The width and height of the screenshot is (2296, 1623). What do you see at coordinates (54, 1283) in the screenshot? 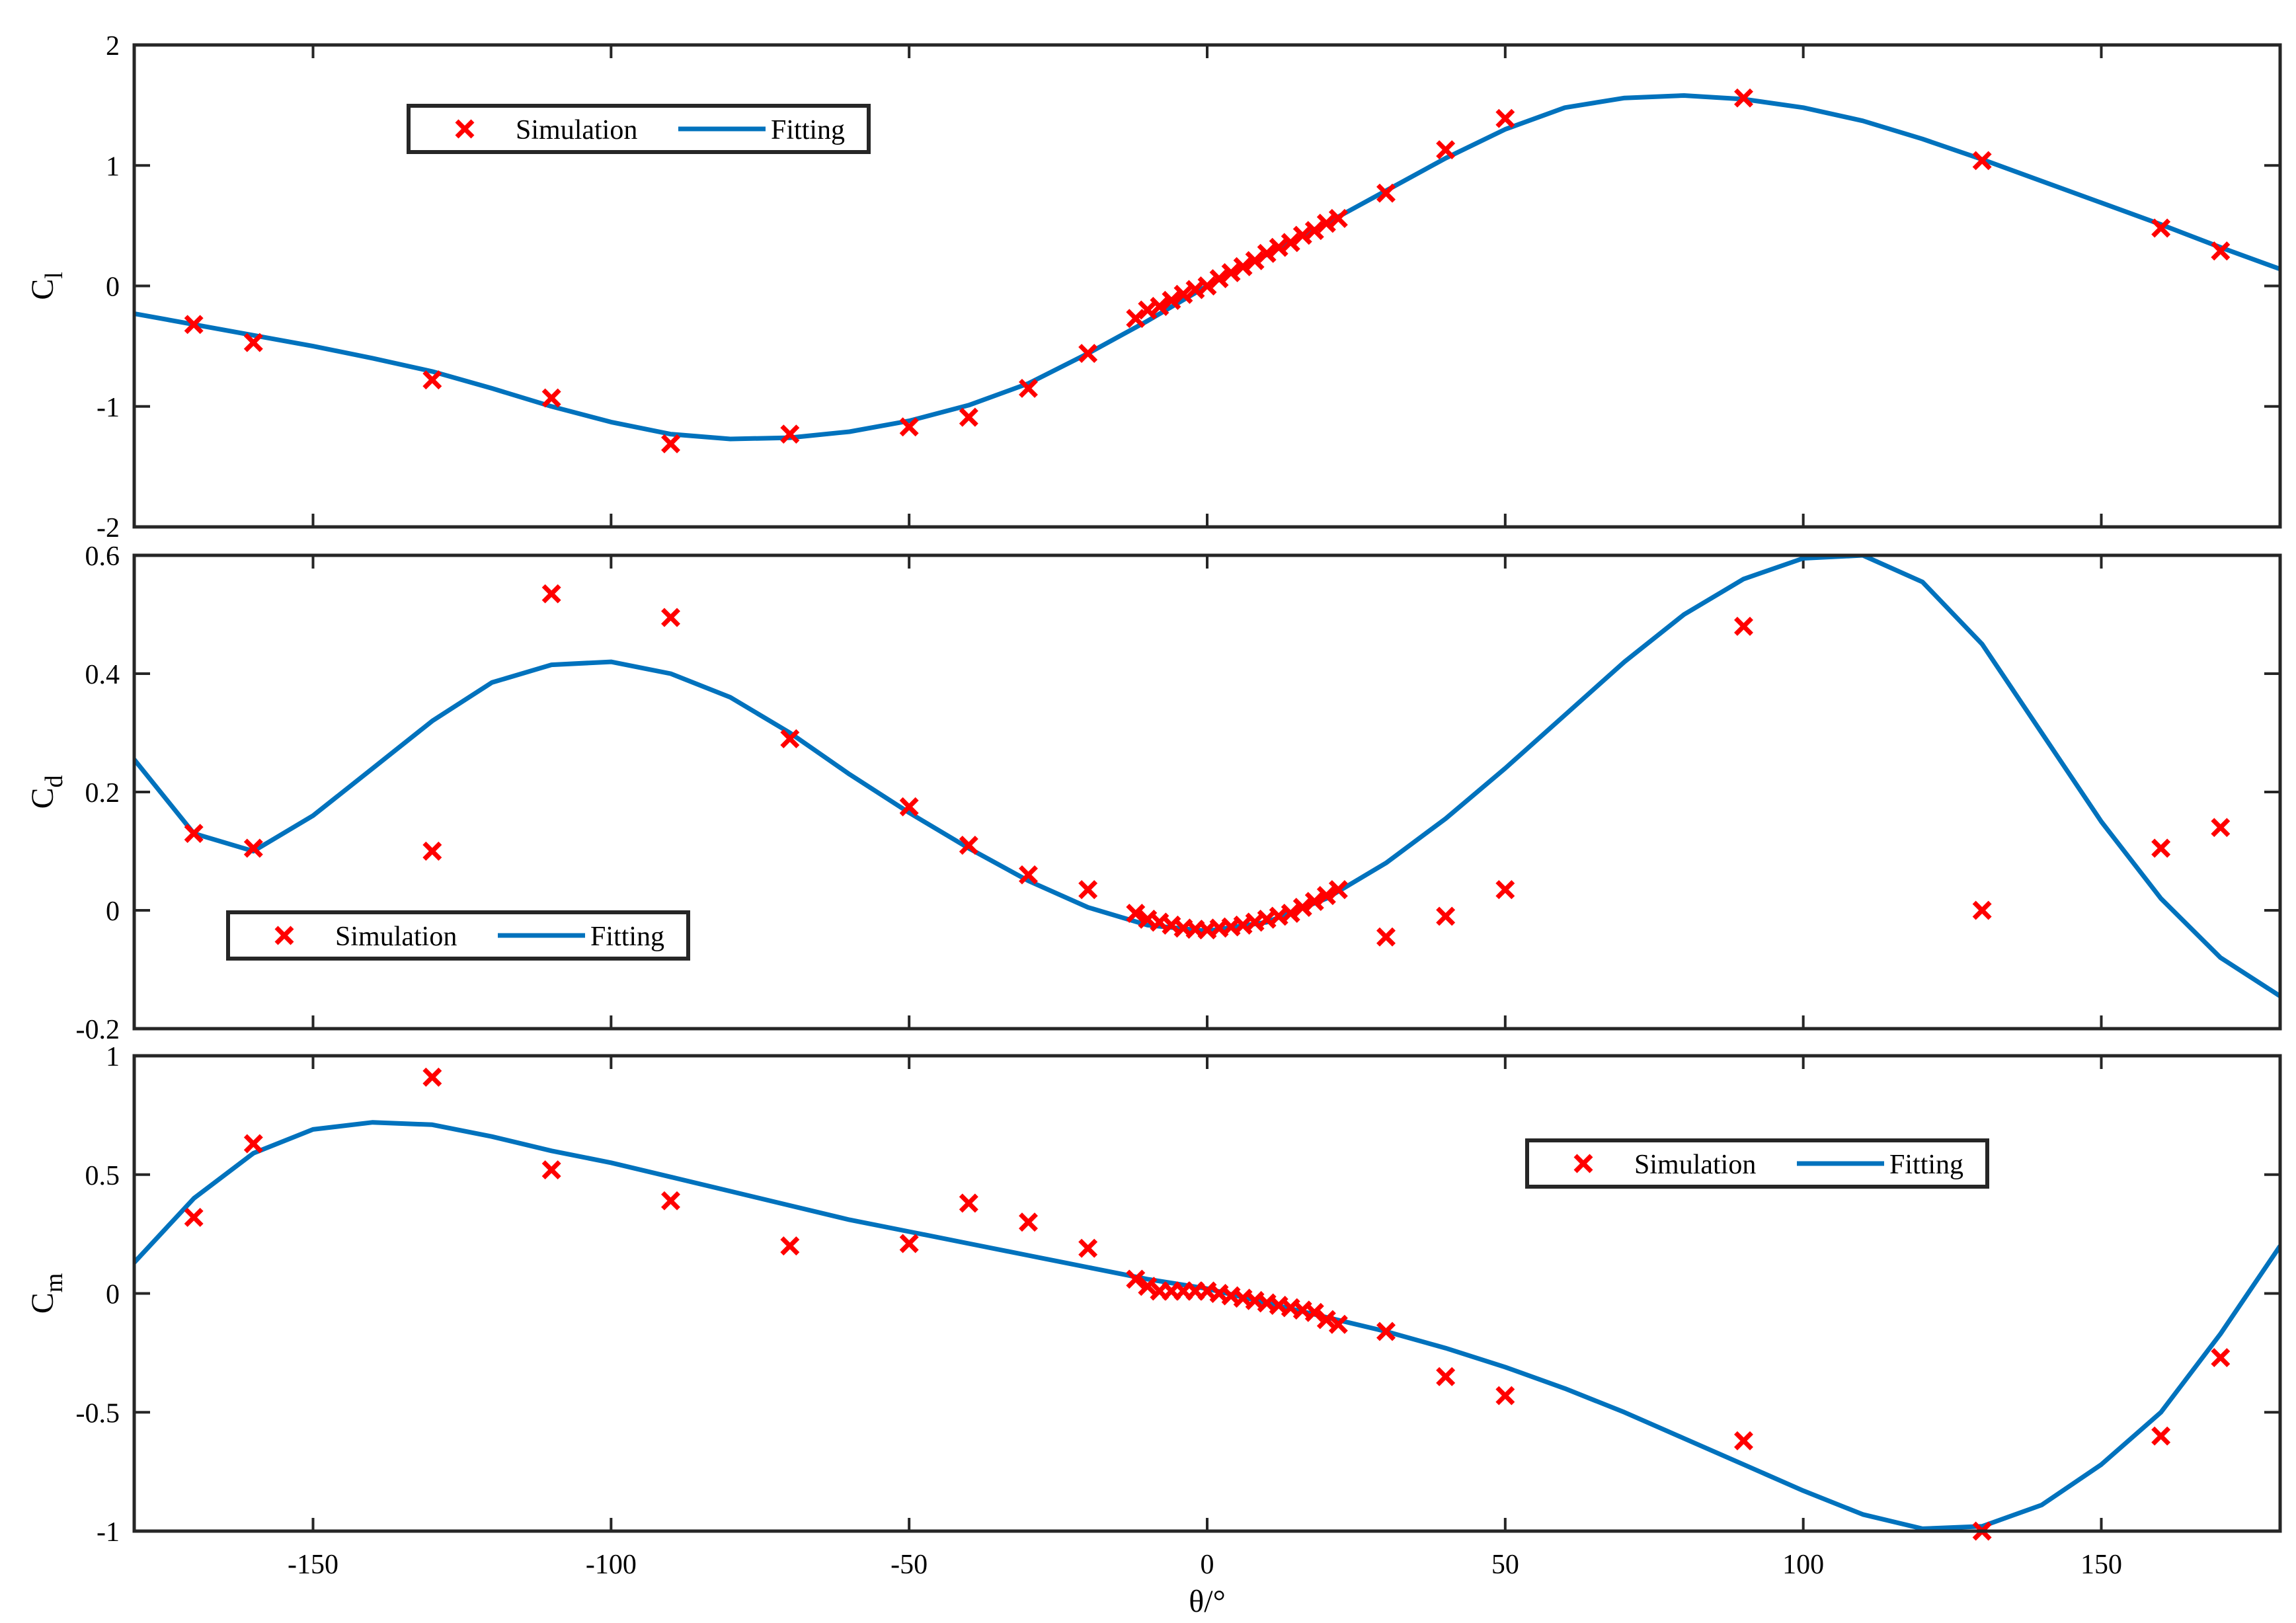
I see `y-axis-label-sub: m` at bounding box center [54, 1283].